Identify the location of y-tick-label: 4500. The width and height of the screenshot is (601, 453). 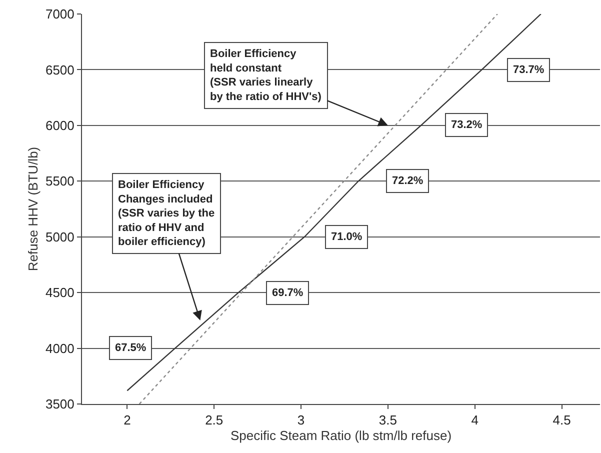
(59, 292).